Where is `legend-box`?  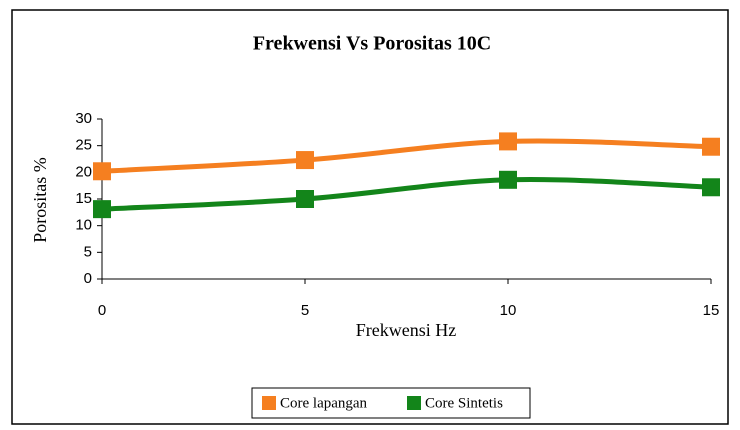
legend-box is located at coordinates (391, 403).